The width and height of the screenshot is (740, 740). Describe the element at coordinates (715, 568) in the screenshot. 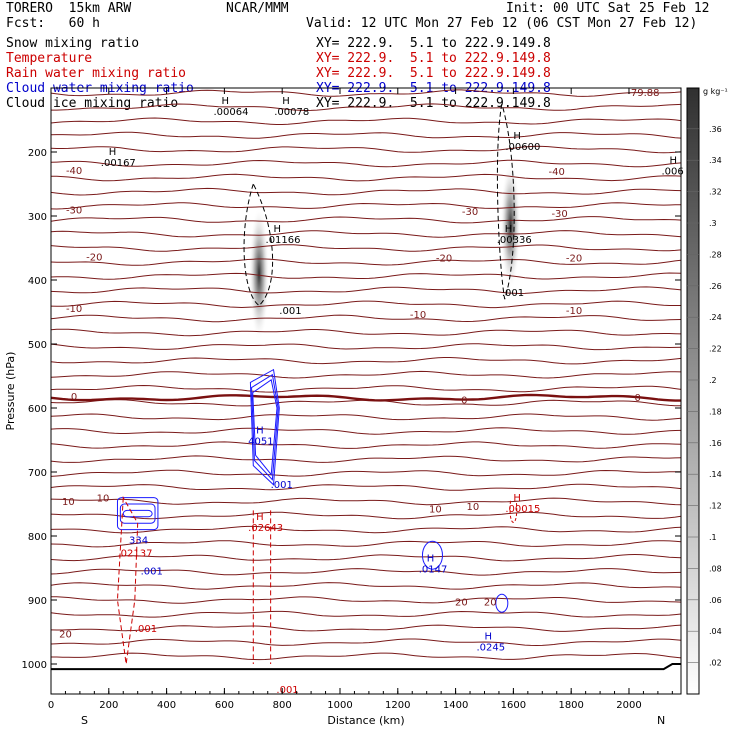

I see `colorbar-tick-label: .08` at that location.